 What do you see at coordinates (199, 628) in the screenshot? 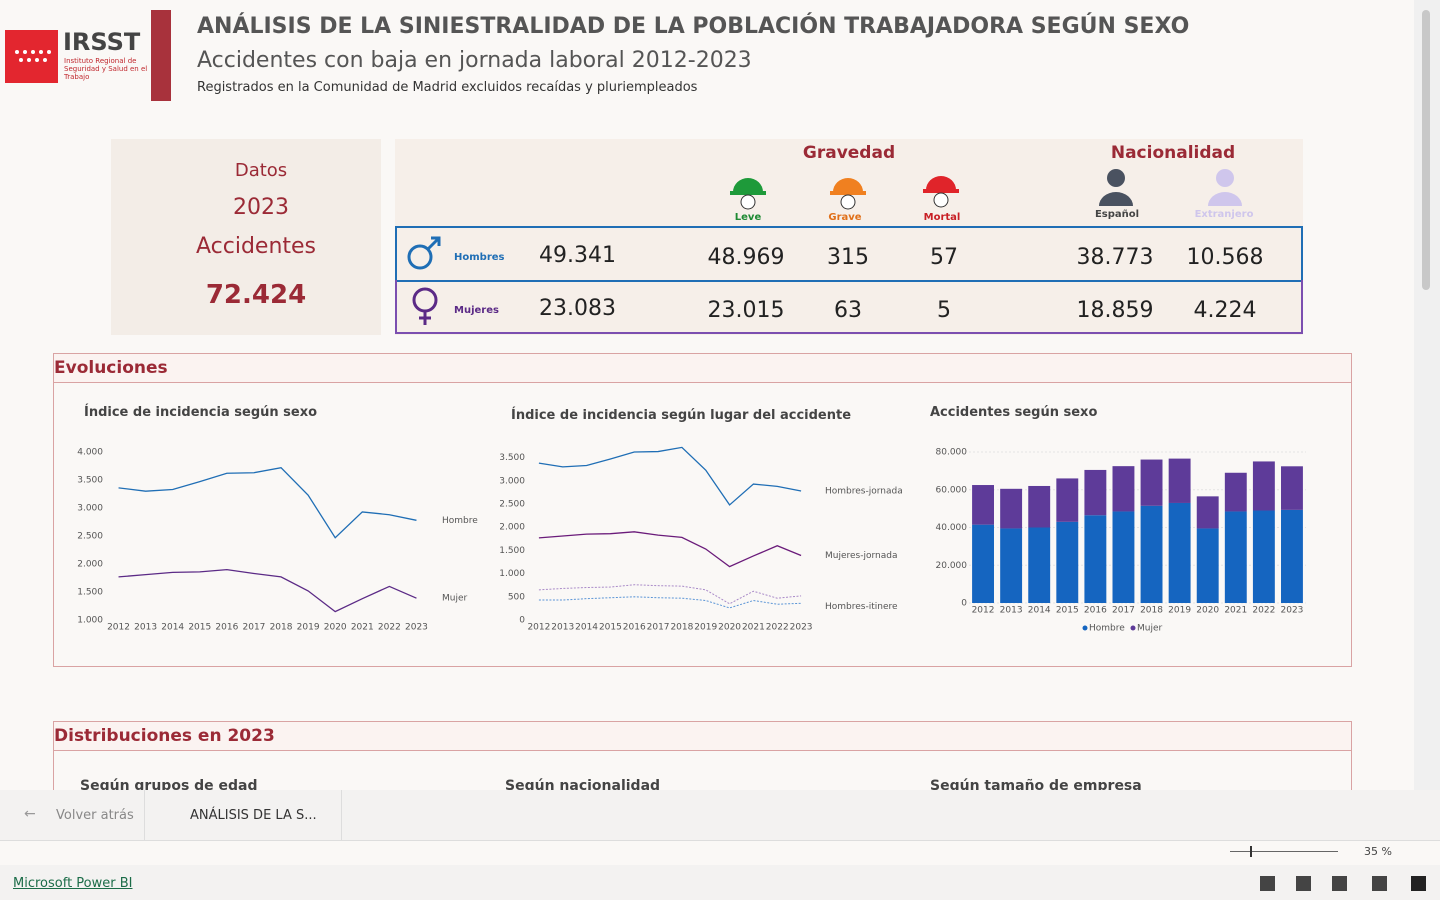
I see `x-tick-label: 2015` at bounding box center [199, 628].